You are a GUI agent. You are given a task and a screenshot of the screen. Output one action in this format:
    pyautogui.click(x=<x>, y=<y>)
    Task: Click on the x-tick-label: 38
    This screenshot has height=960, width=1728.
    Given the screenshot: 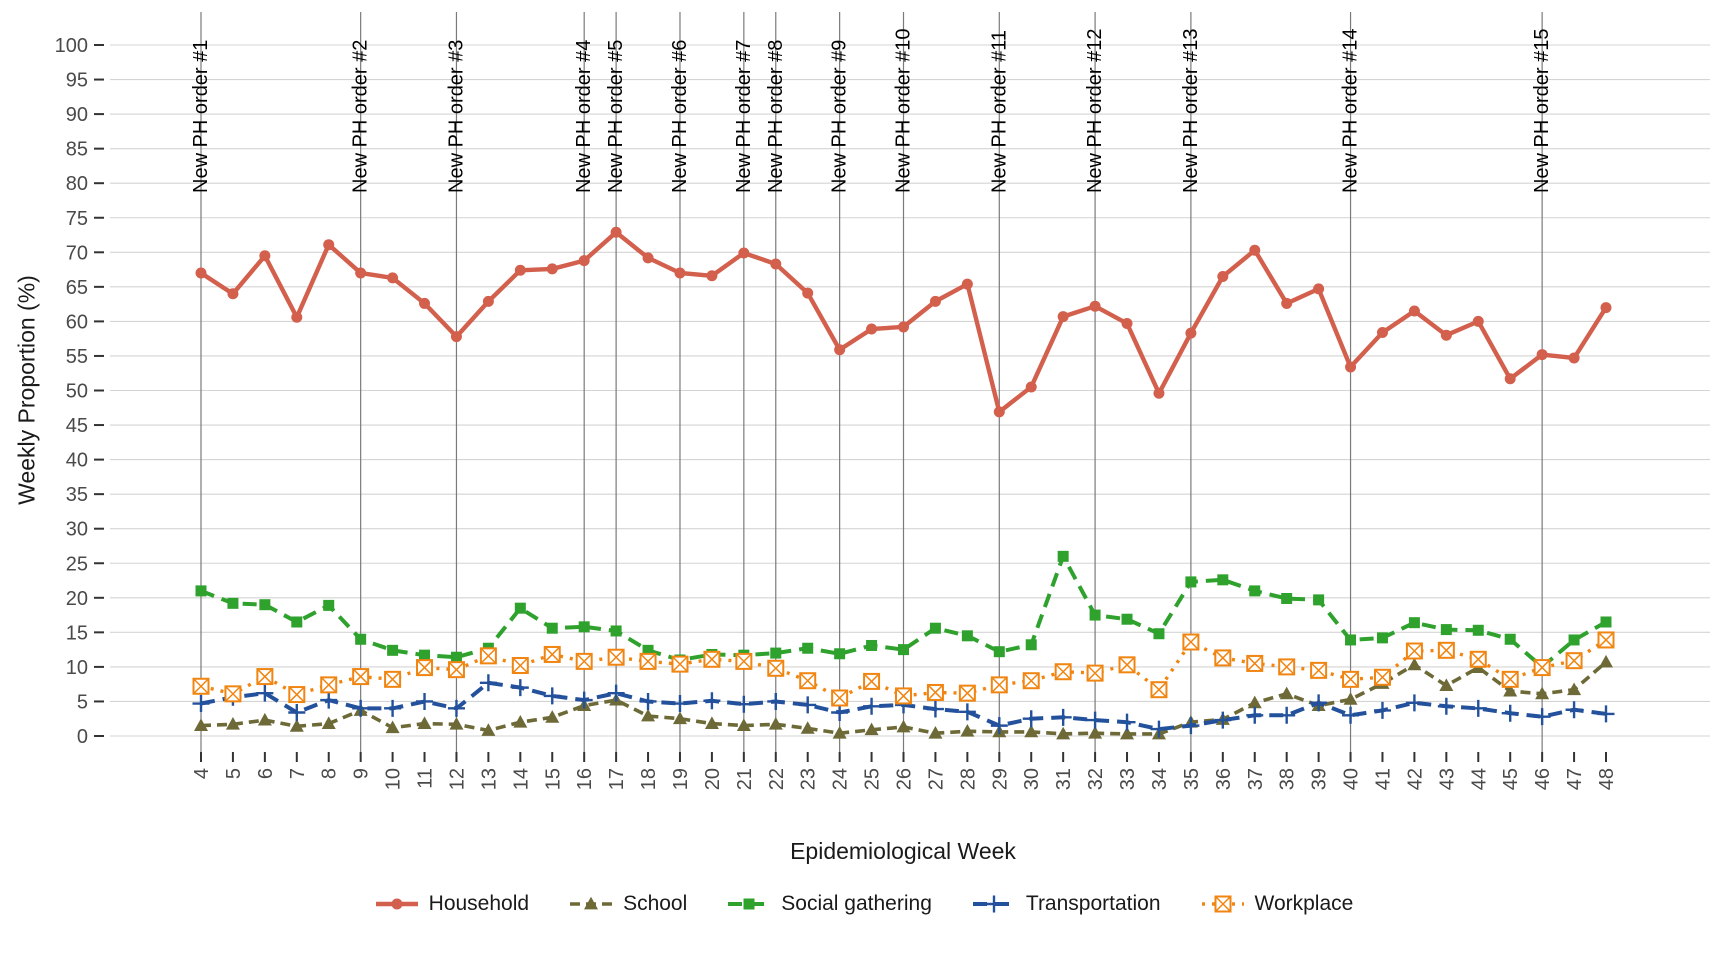 What is the action you would take?
    pyautogui.click(x=1288, y=779)
    